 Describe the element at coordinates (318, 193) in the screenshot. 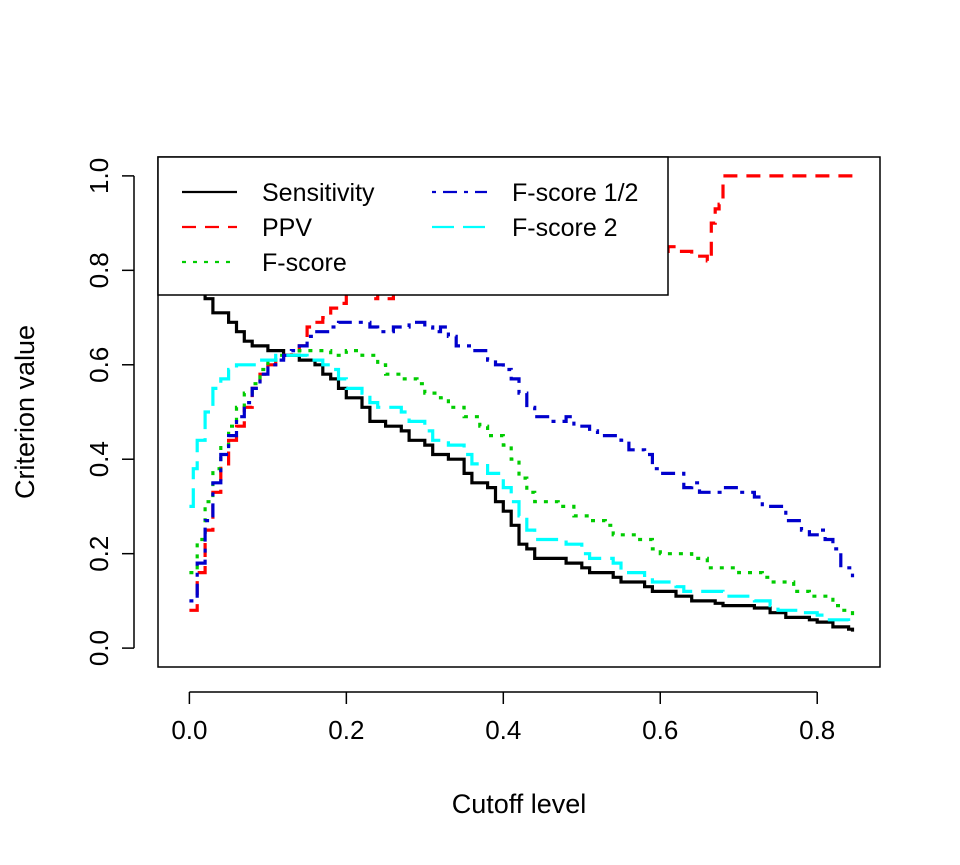

I see `legend-label-1: Sensitivity` at that location.